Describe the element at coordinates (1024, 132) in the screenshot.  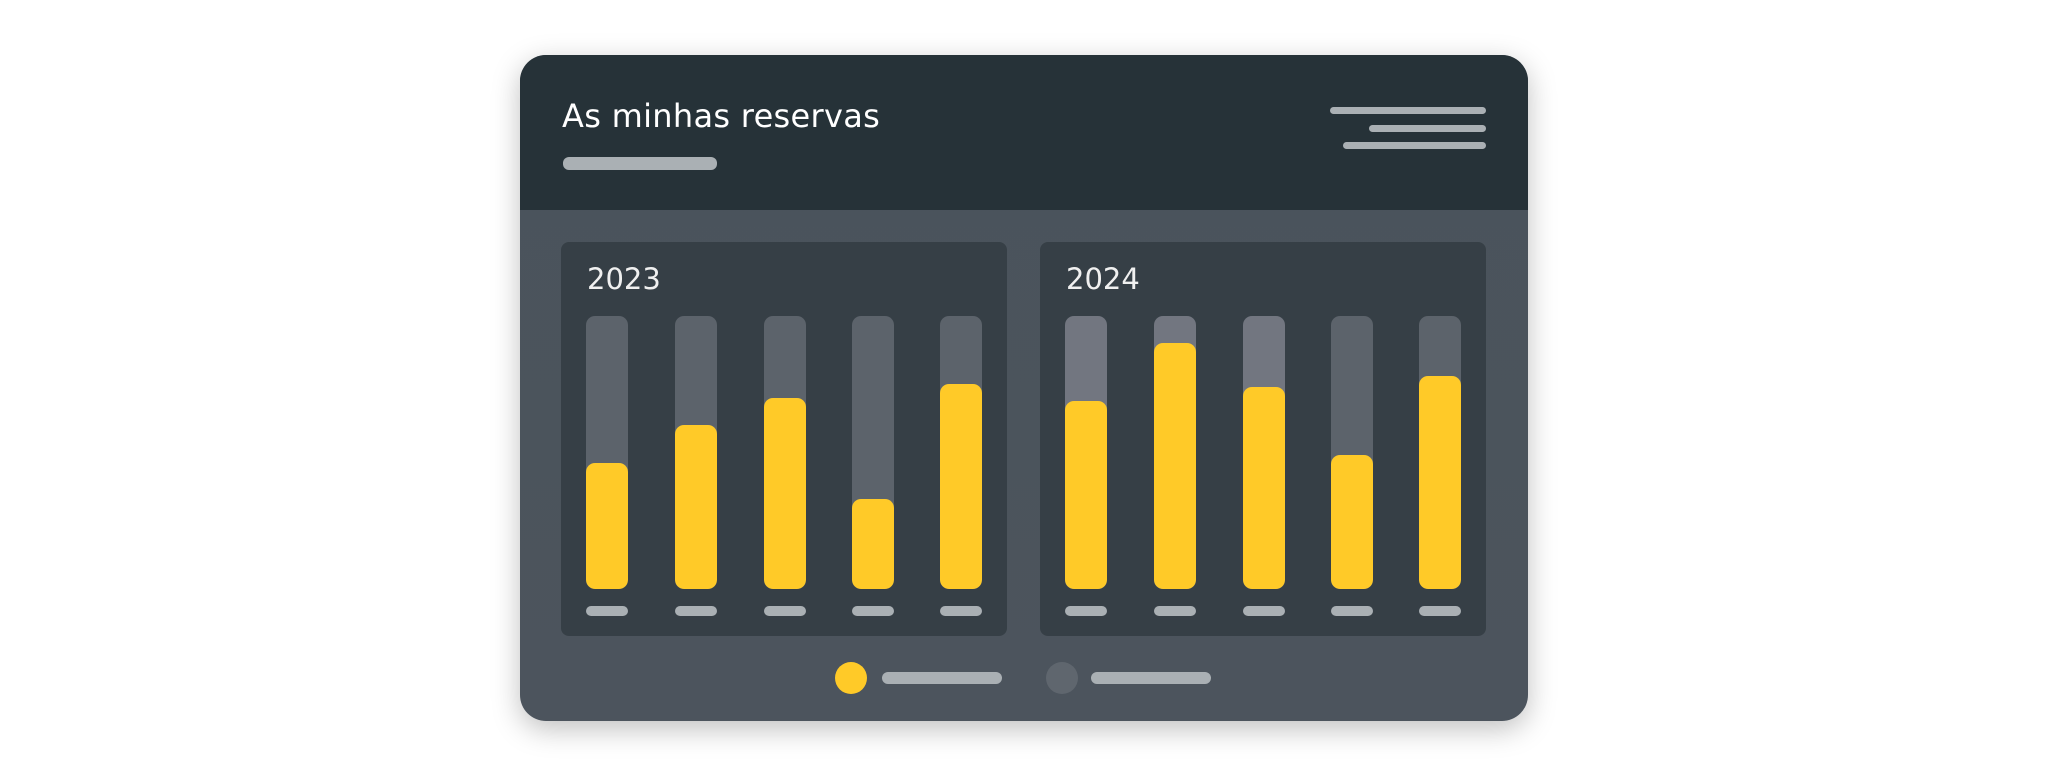
I see `card-header: As minhas reservas` at that location.